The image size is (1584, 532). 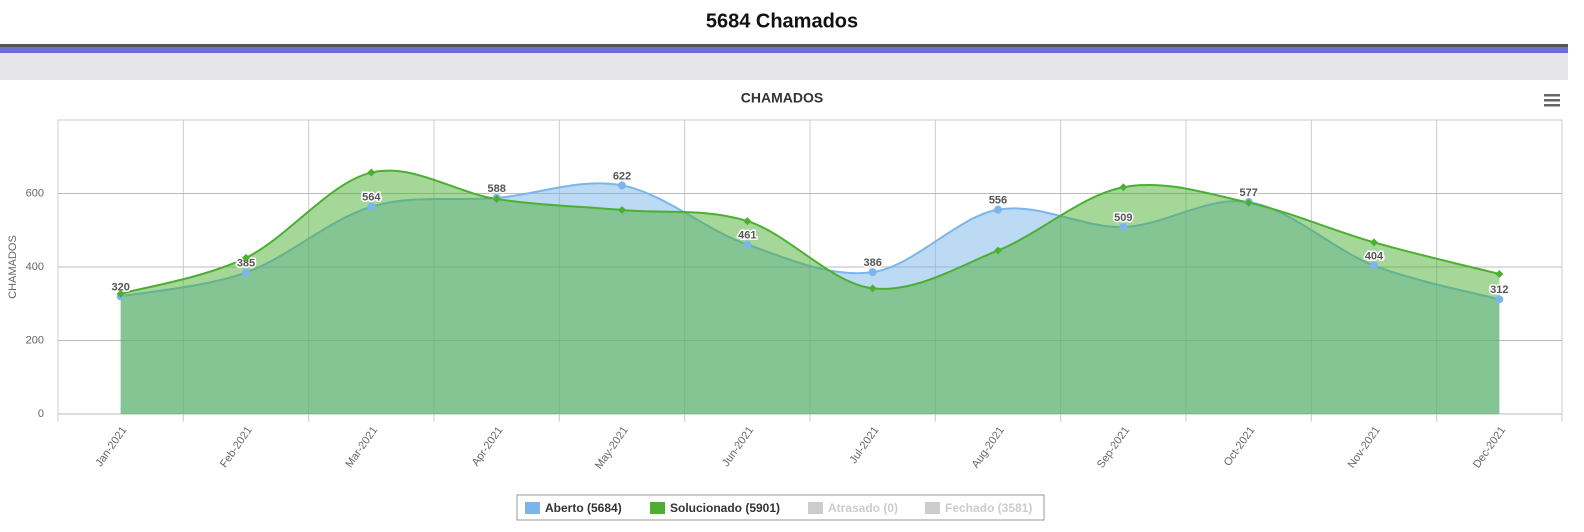 I want to click on data-label: 385, so click(x=246, y=263).